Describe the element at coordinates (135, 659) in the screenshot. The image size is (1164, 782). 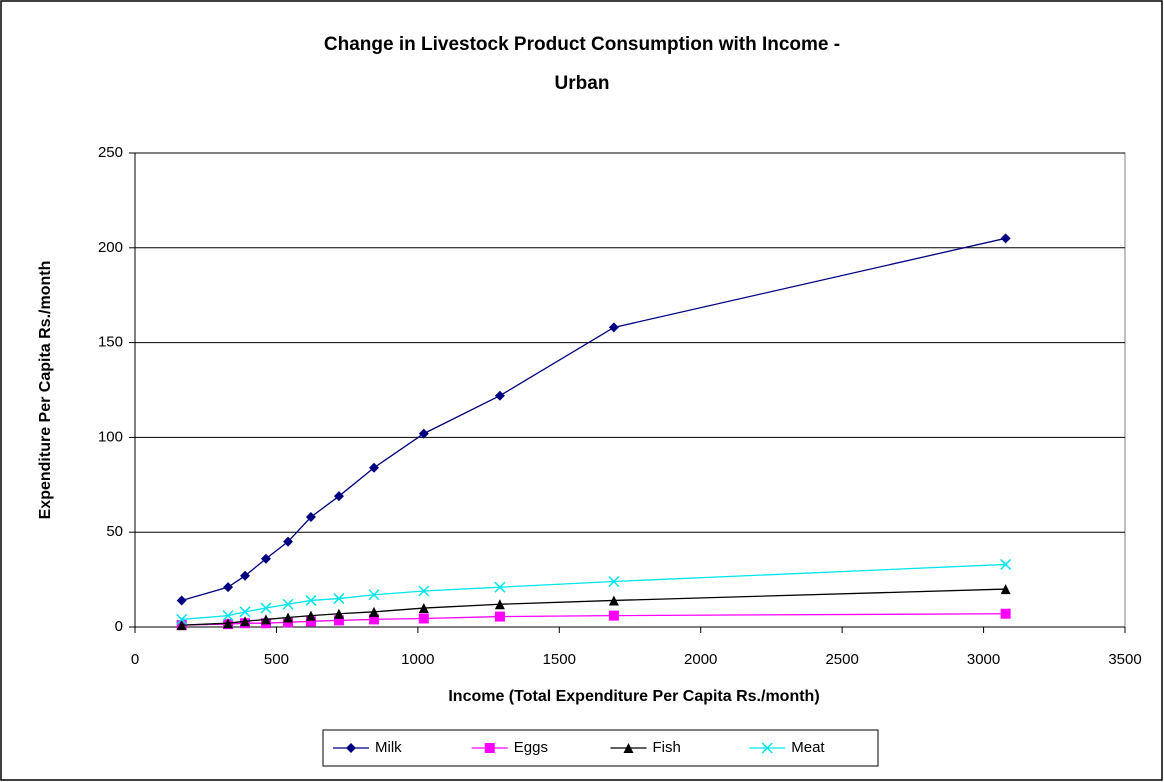
I see `x-tick-label: 0` at that location.